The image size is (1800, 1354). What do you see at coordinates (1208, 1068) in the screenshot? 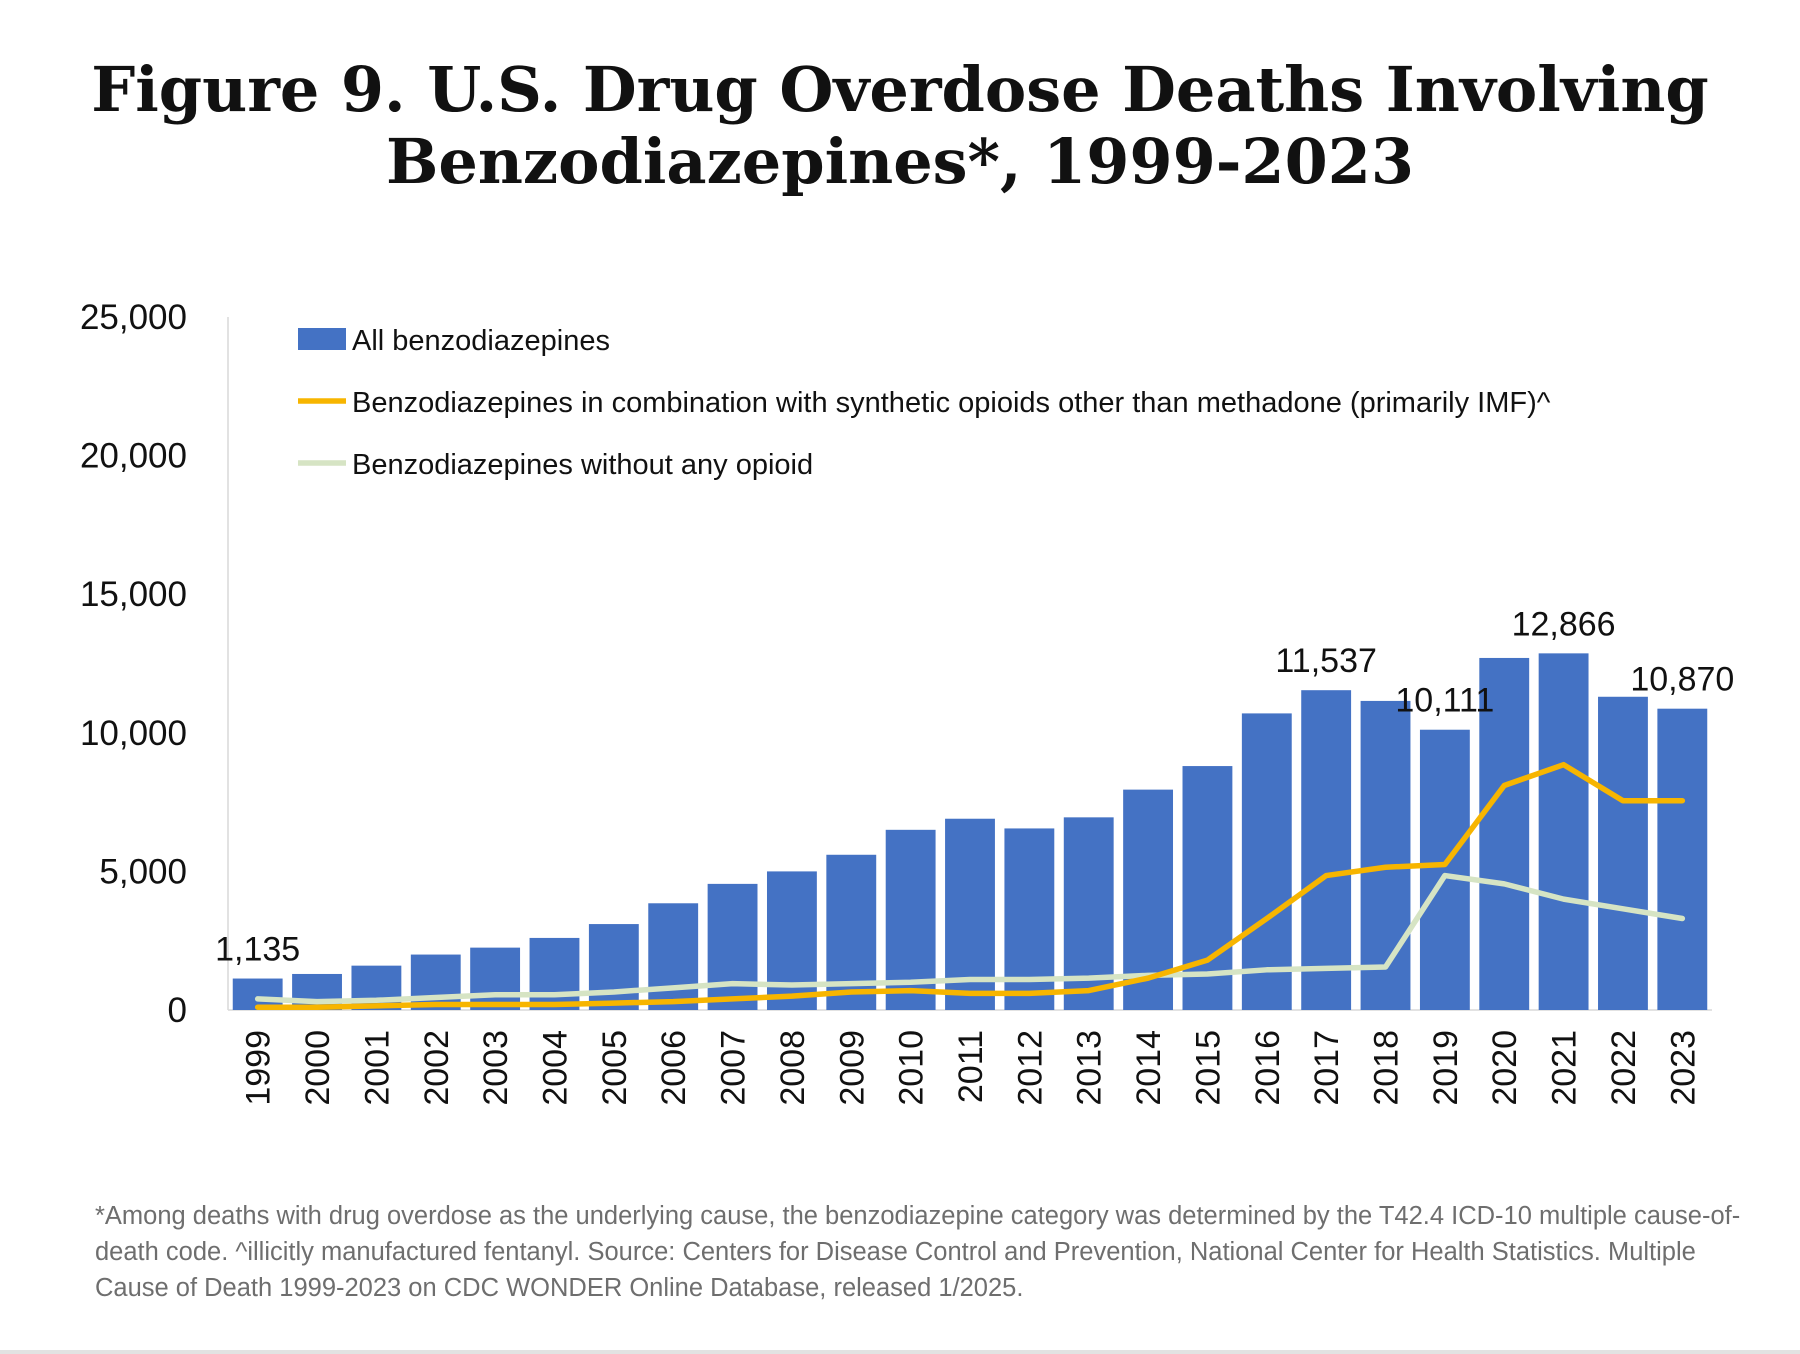
I see `x-tick-label: 2015` at bounding box center [1208, 1068].